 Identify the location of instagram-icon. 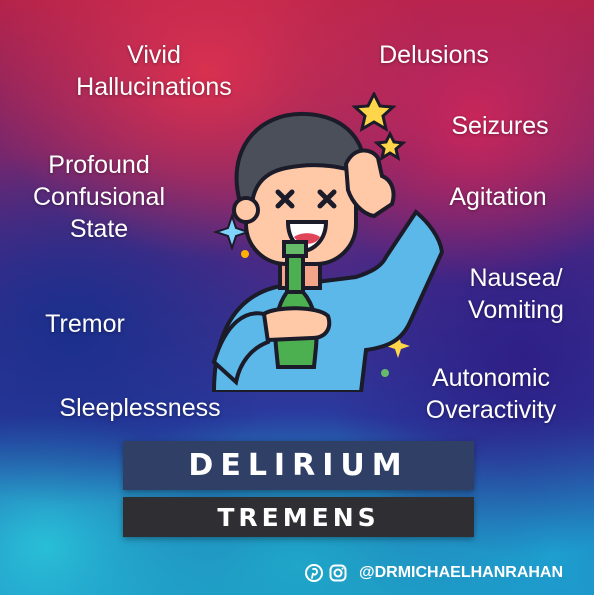
(338, 573).